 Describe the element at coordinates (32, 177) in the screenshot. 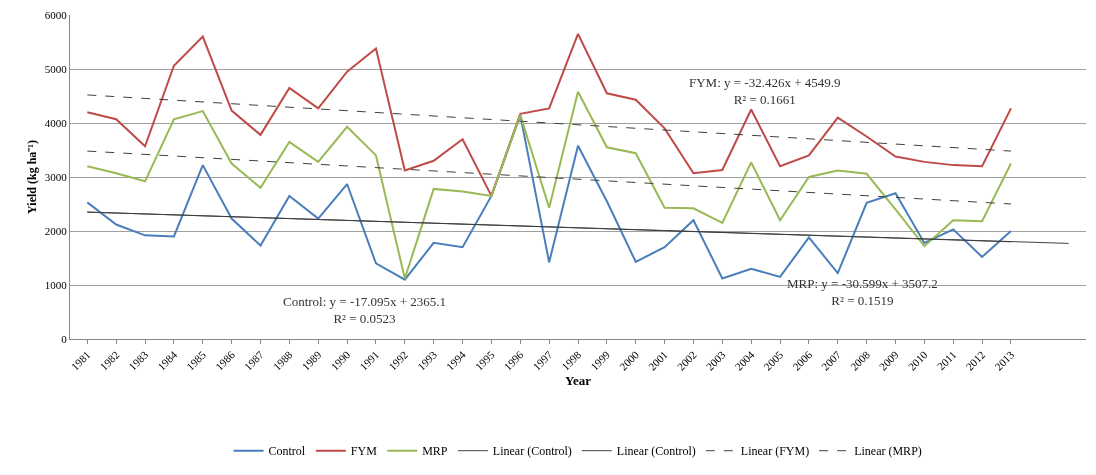

I see `y-axis-title: Yield (kg ha⁻¹)` at that location.